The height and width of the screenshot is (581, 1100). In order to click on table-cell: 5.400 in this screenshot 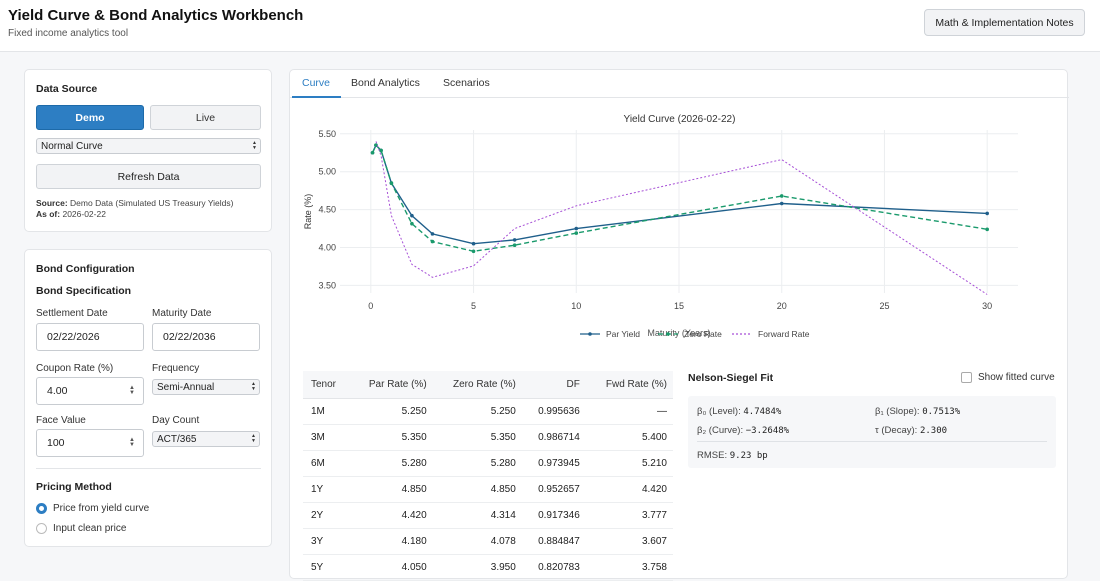, I will do `click(629, 437)`.